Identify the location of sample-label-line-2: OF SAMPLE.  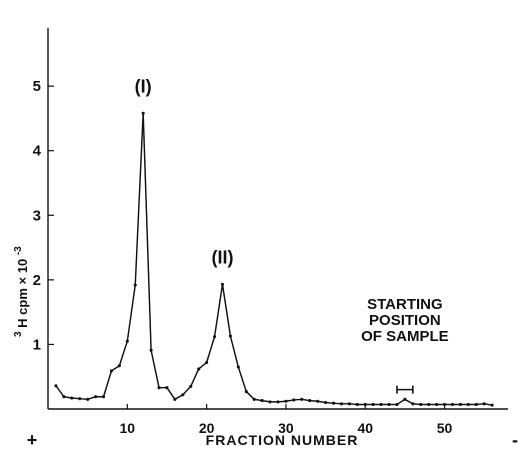
(405, 336).